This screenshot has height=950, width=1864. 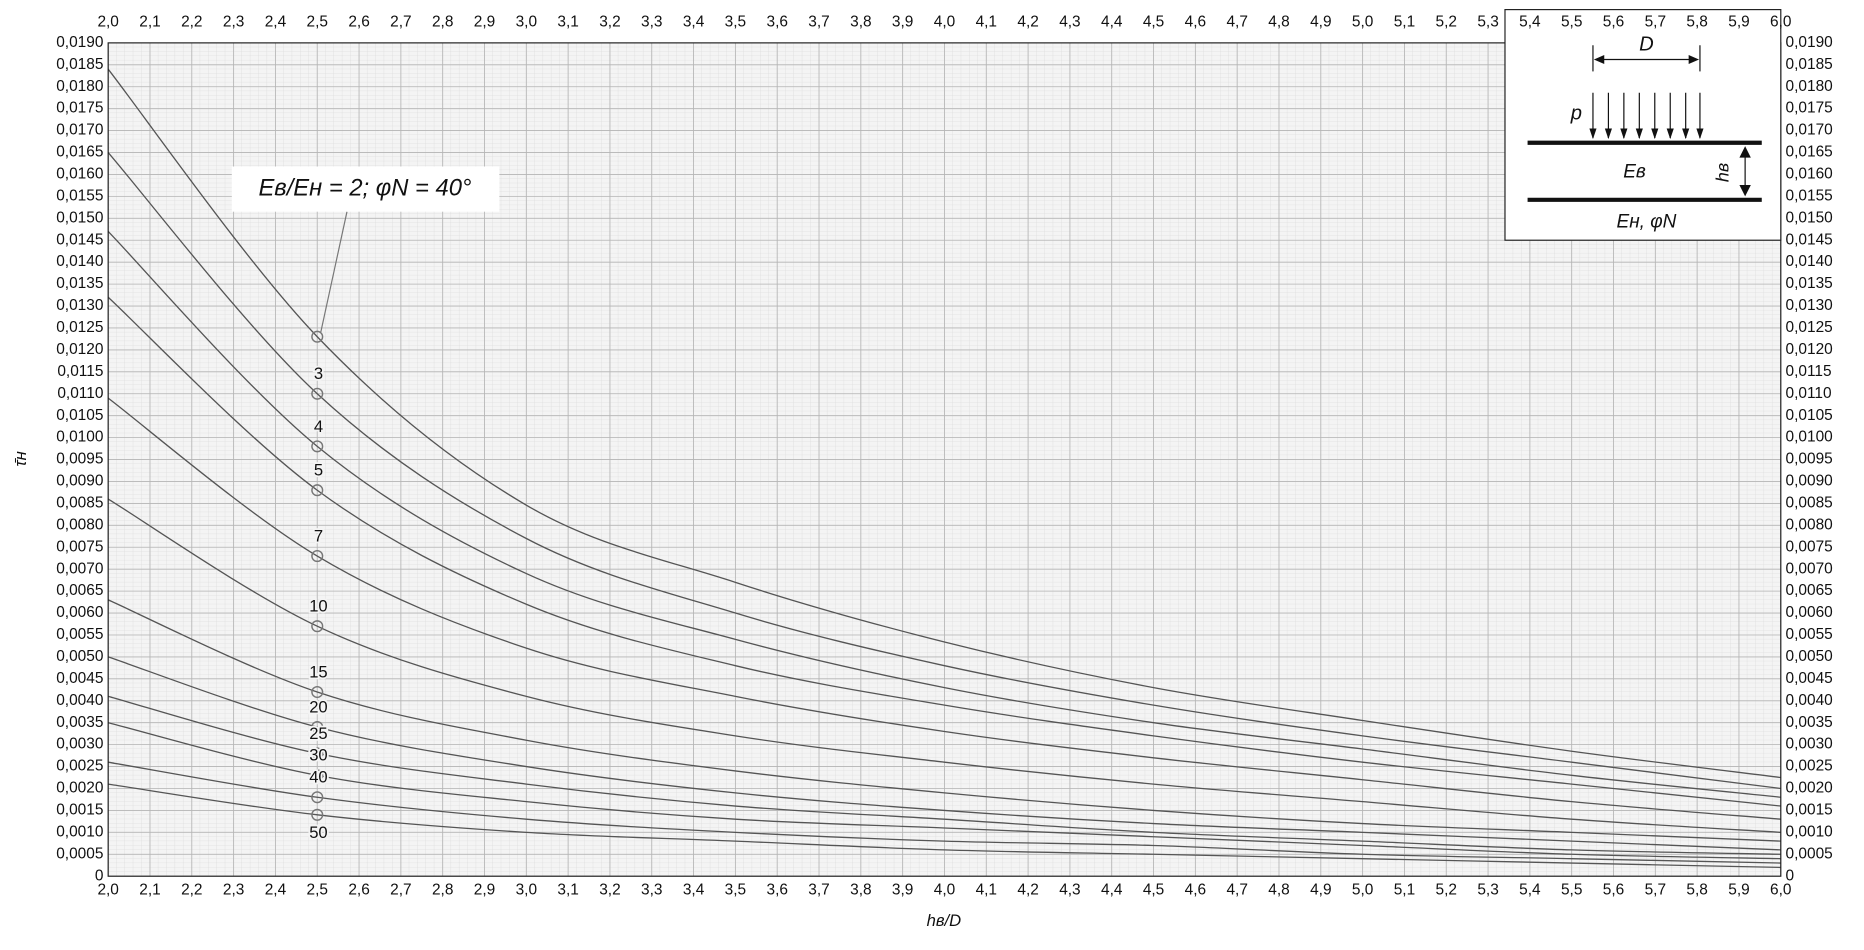 What do you see at coordinates (79, 130) in the screenshot?
I see `y-tick-label: 0,0170` at bounding box center [79, 130].